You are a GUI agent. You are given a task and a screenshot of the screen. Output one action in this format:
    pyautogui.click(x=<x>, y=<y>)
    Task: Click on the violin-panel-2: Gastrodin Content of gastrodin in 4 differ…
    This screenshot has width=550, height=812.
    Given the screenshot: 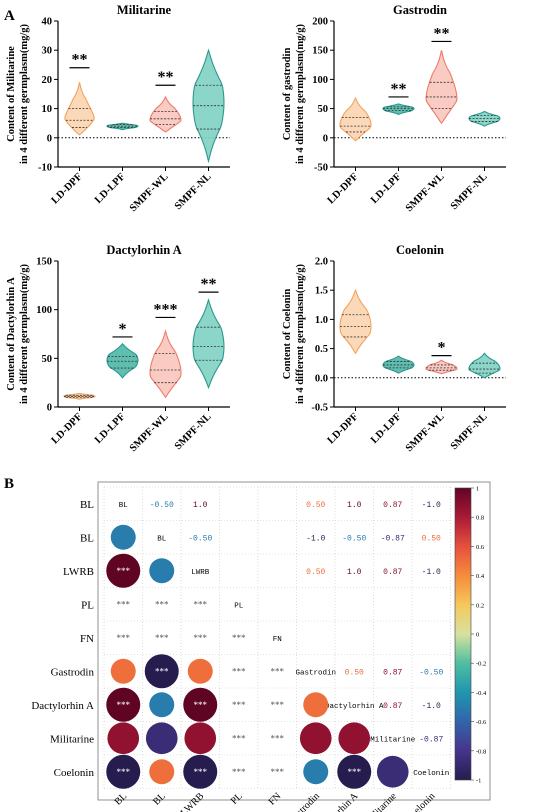 What is the action you would take?
    pyautogui.click(x=394, y=108)
    